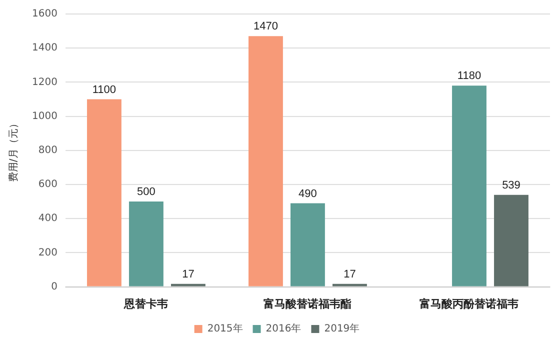 The image size is (560, 344). What do you see at coordinates (308, 303) in the screenshot?
I see `x-tick-label: 富马酸替诺福韦酯` at bounding box center [308, 303].